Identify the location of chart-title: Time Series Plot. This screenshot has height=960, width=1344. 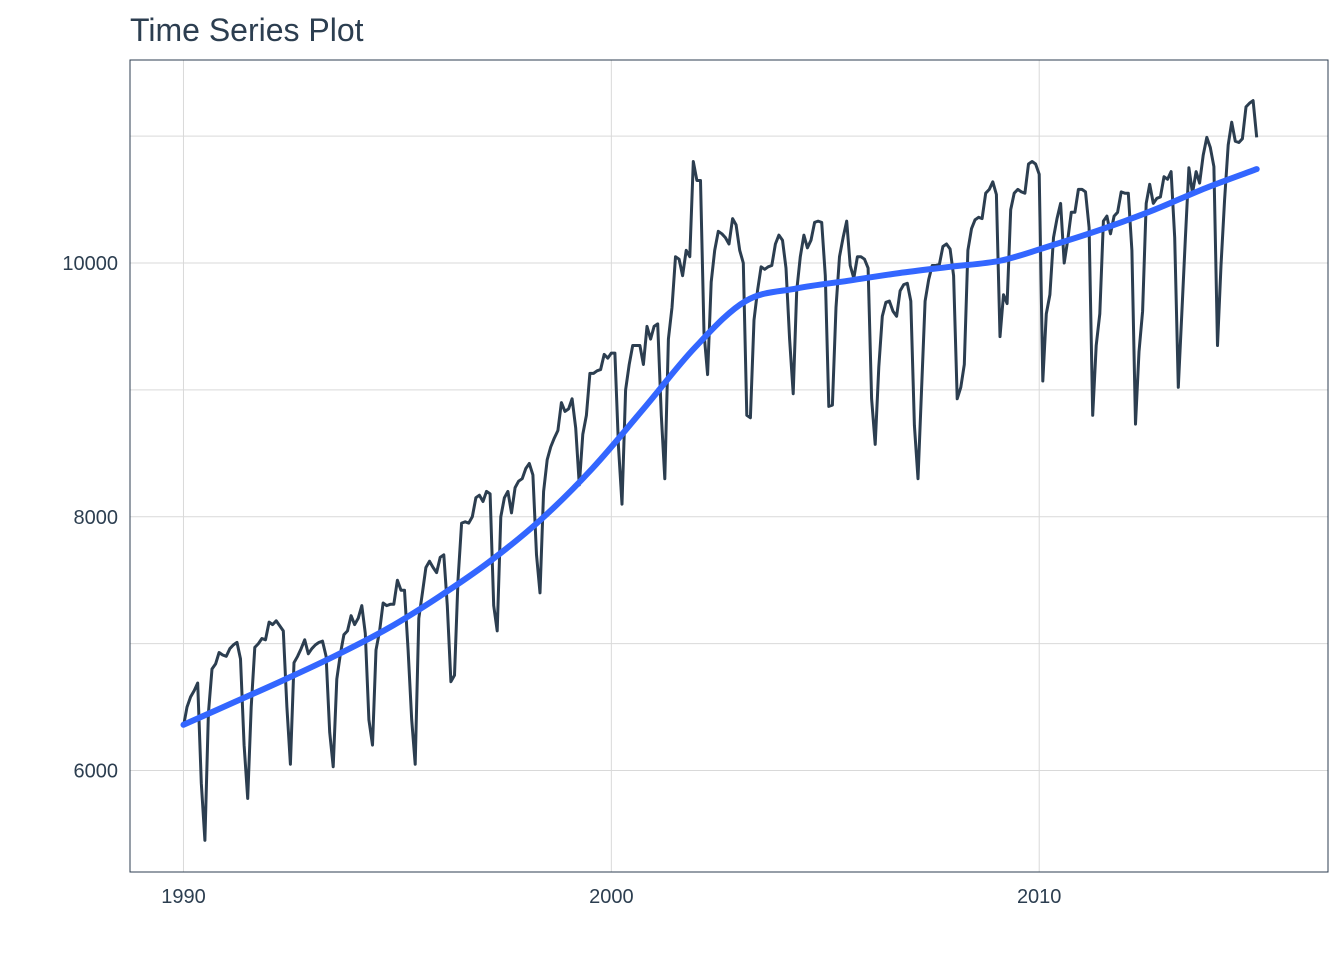
(247, 30).